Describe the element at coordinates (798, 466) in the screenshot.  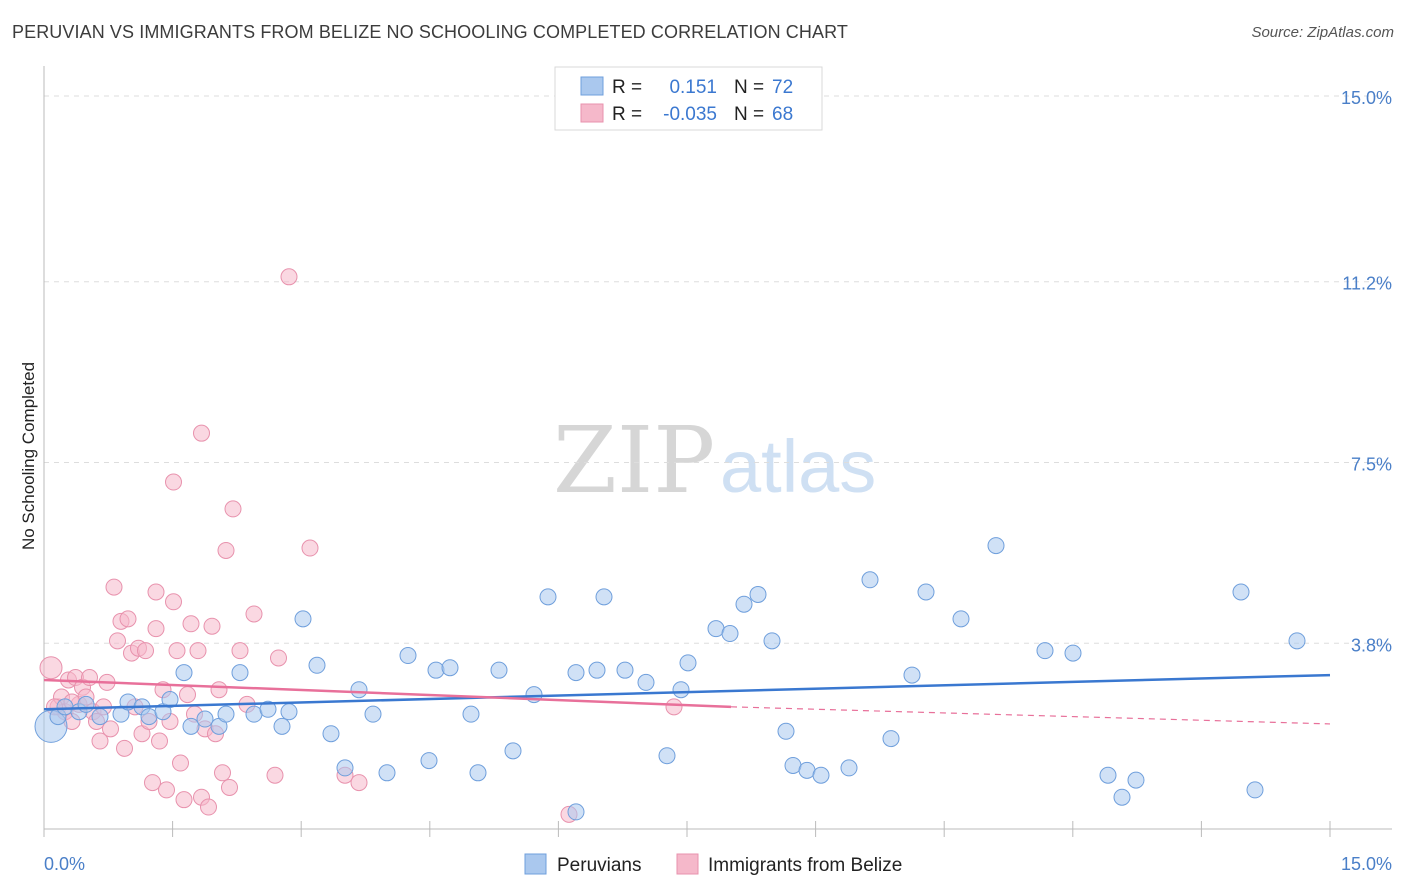
I see `watermark-atlas: atlas` at that location.